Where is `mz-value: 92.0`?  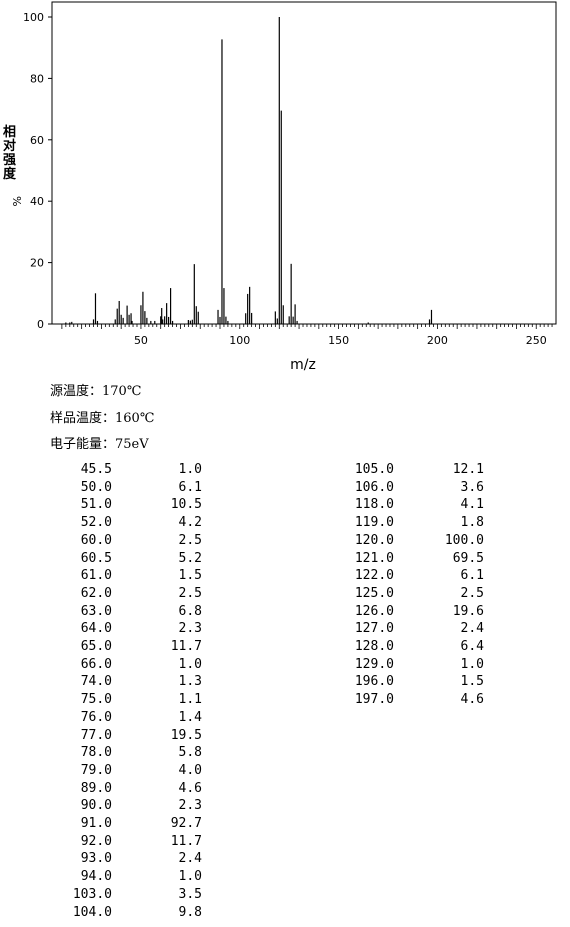 mz-value: 92.0 is located at coordinates (96, 841).